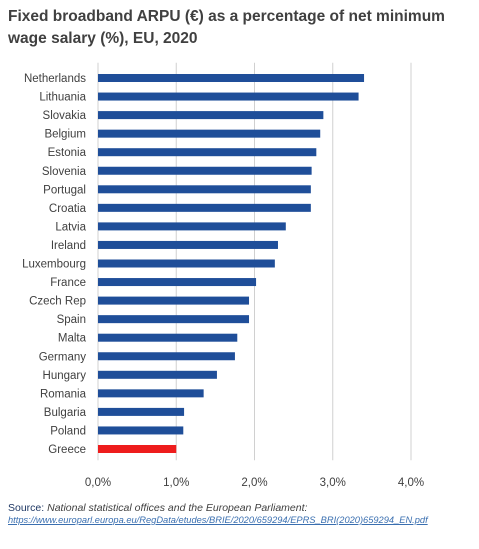 This screenshot has width=479, height=549. What do you see at coordinates (70, 227) in the screenshot?
I see `category-label: Latvia` at bounding box center [70, 227].